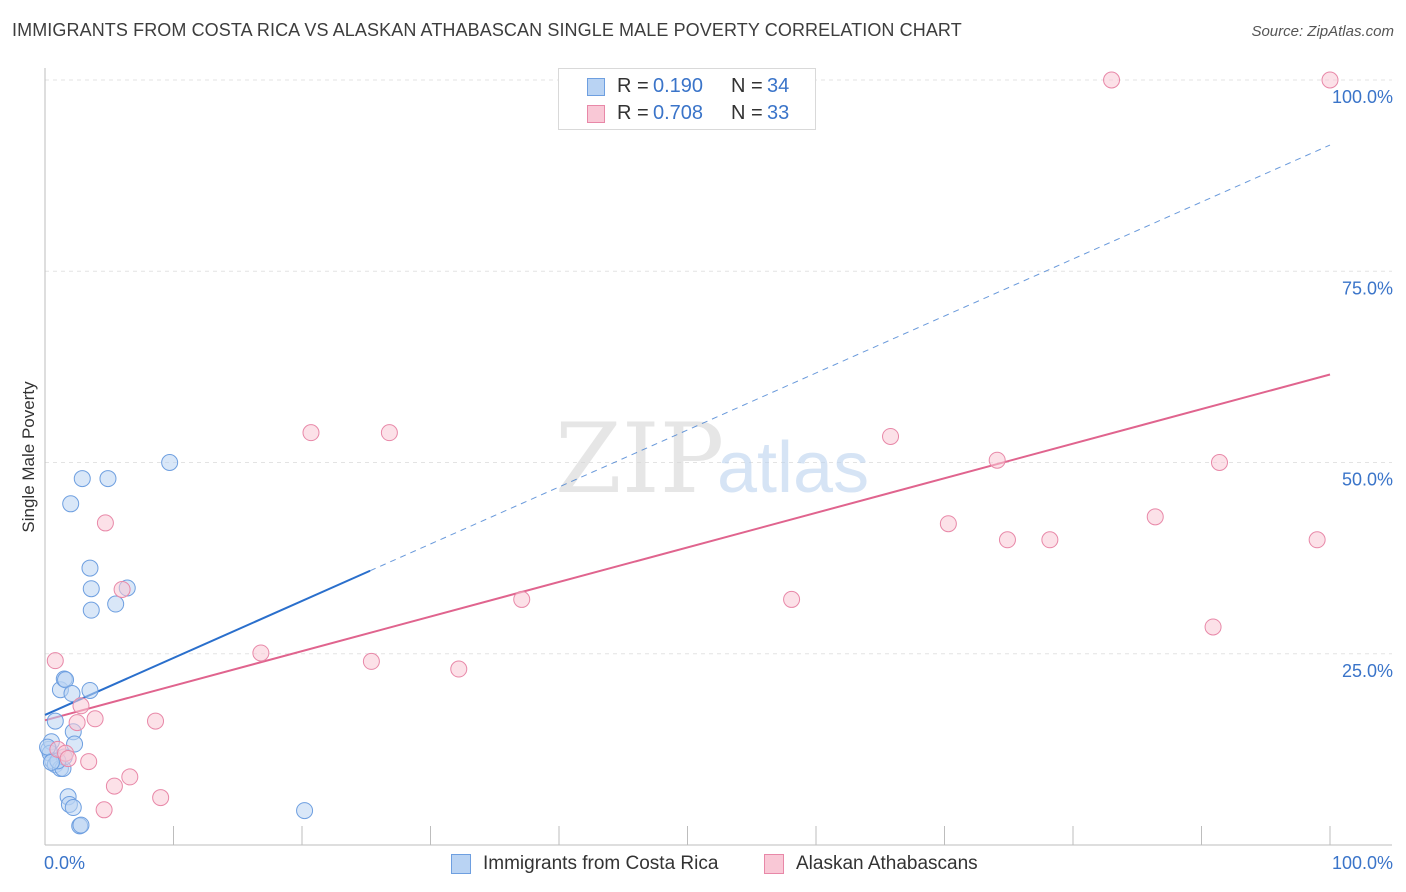 The image size is (1406, 892). What do you see at coordinates (793, 468) in the screenshot?
I see `watermark-atlas: atlas` at bounding box center [793, 468].